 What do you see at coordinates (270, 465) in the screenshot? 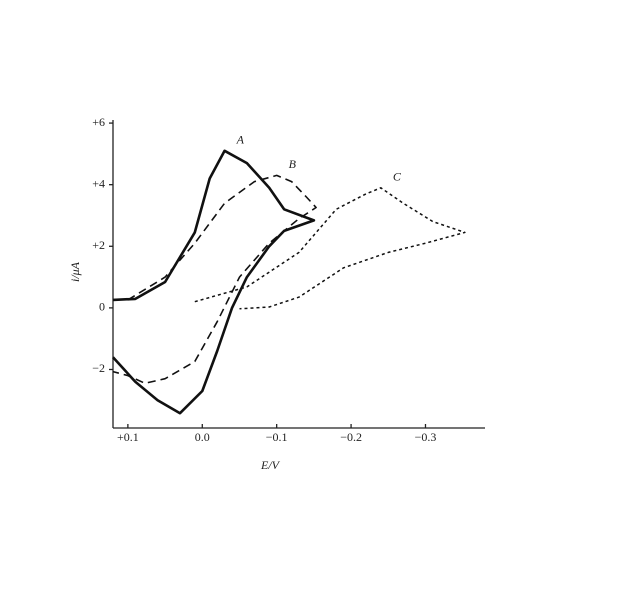
I see `x-axis-title: E/V` at bounding box center [270, 465].